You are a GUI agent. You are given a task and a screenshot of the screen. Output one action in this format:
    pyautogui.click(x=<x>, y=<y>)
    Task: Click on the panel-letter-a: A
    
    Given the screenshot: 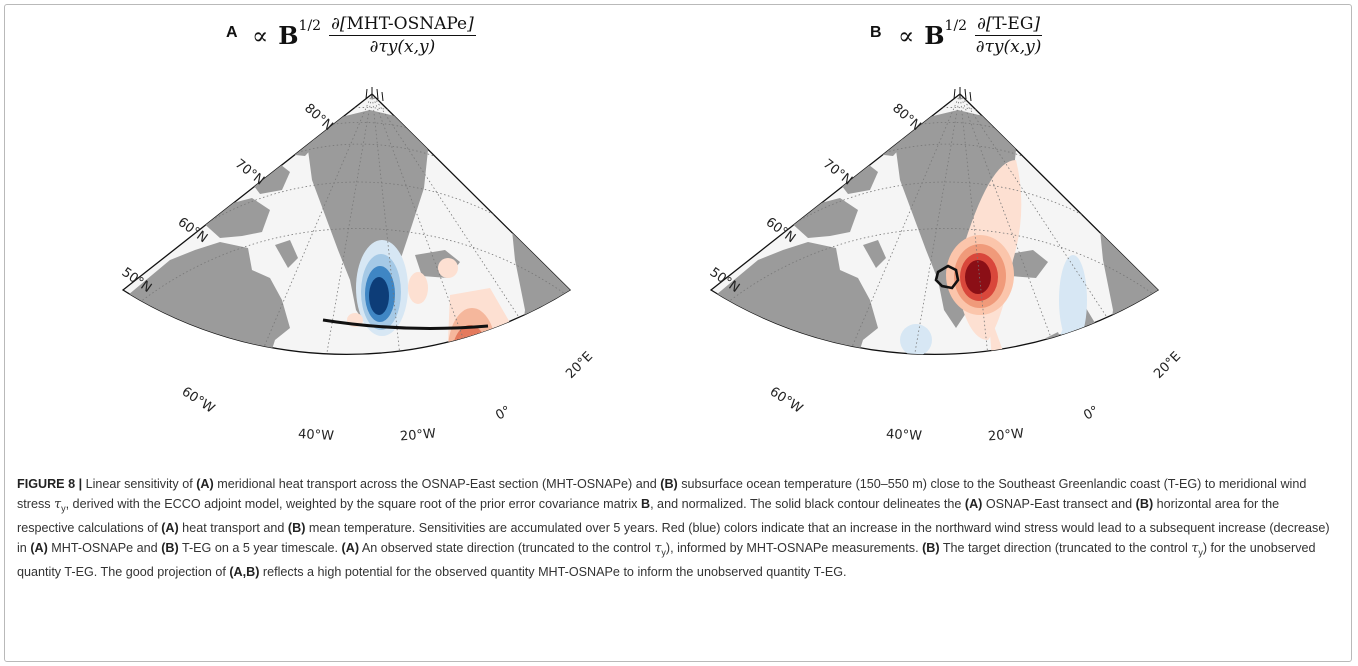 What is the action you would take?
    pyautogui.click(x=232, y=32)
    